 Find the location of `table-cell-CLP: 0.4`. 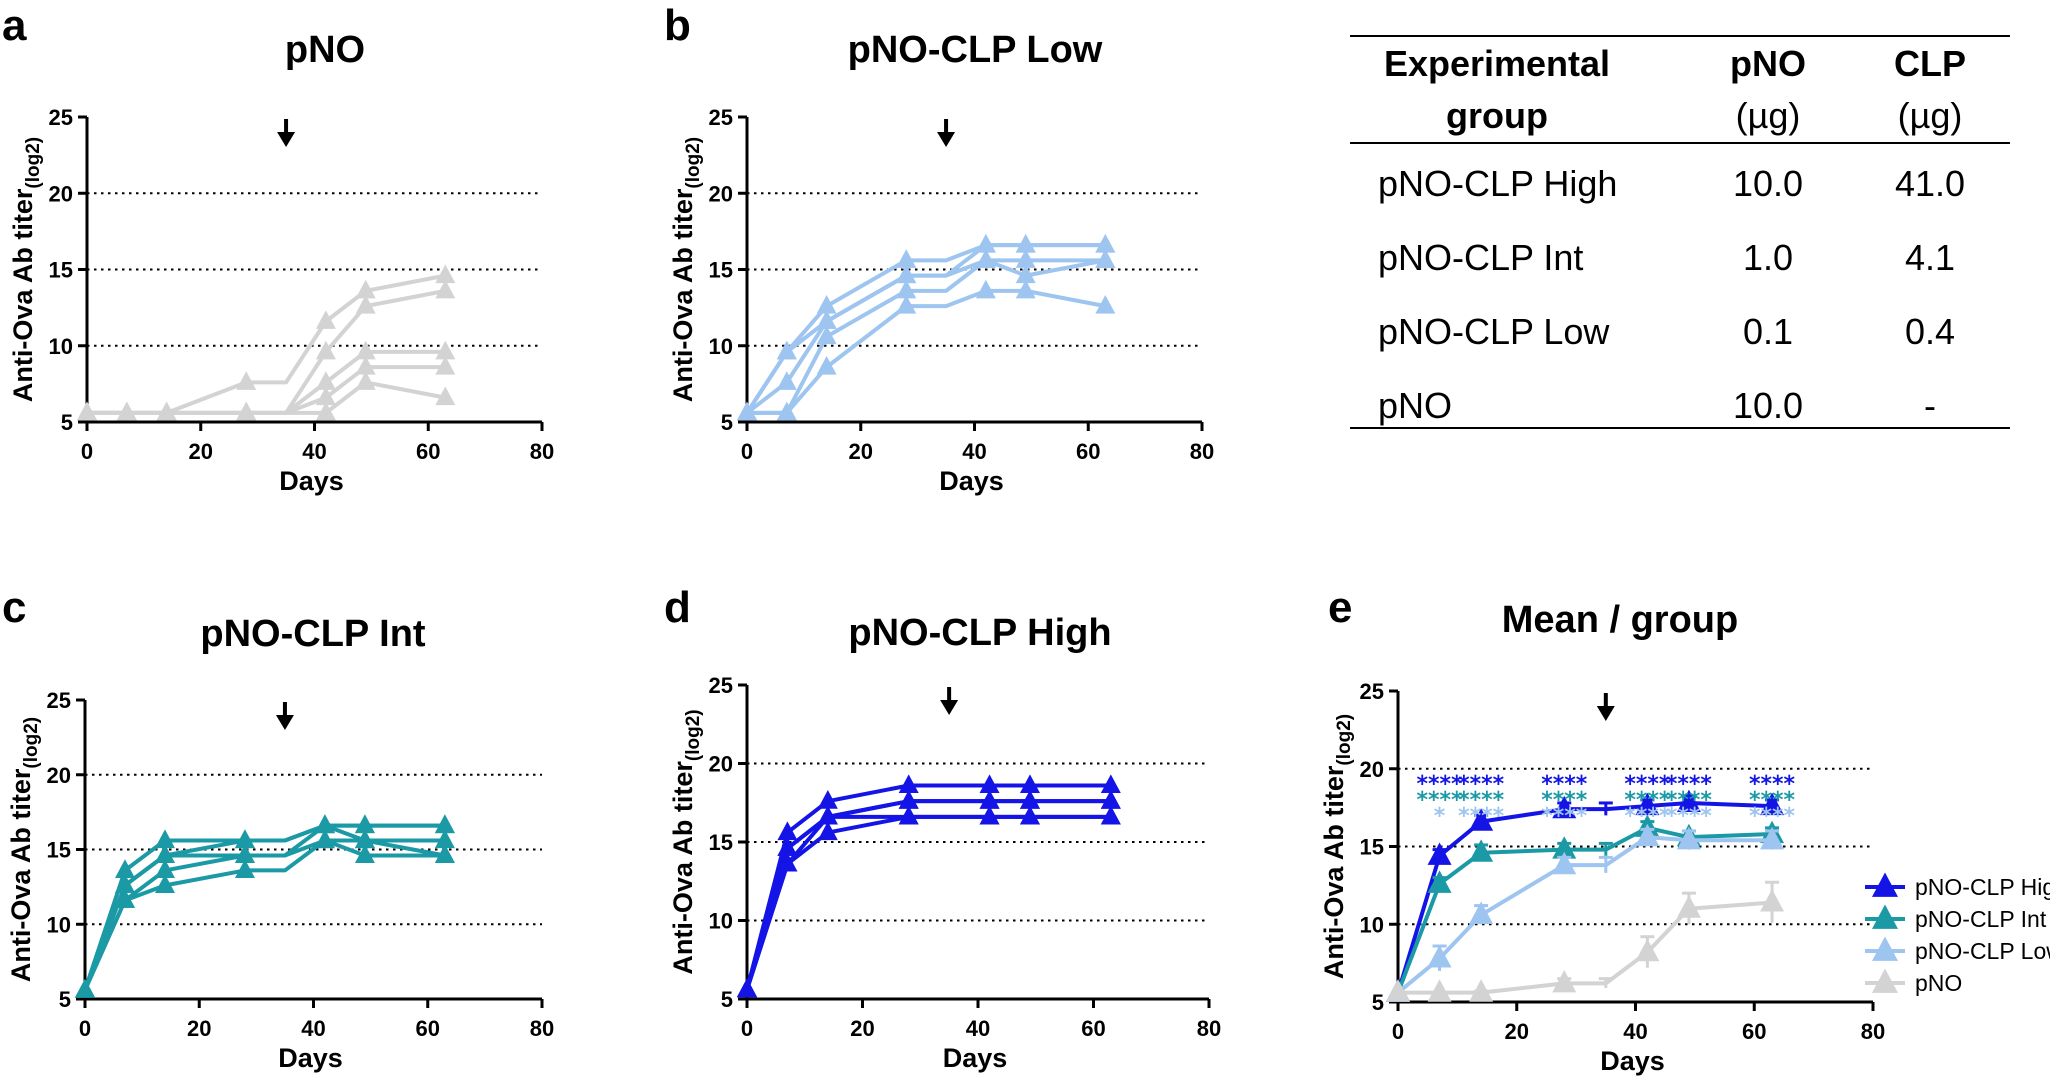

table-cell-CLP: 0.4 is located at coordinates (1930, 331).